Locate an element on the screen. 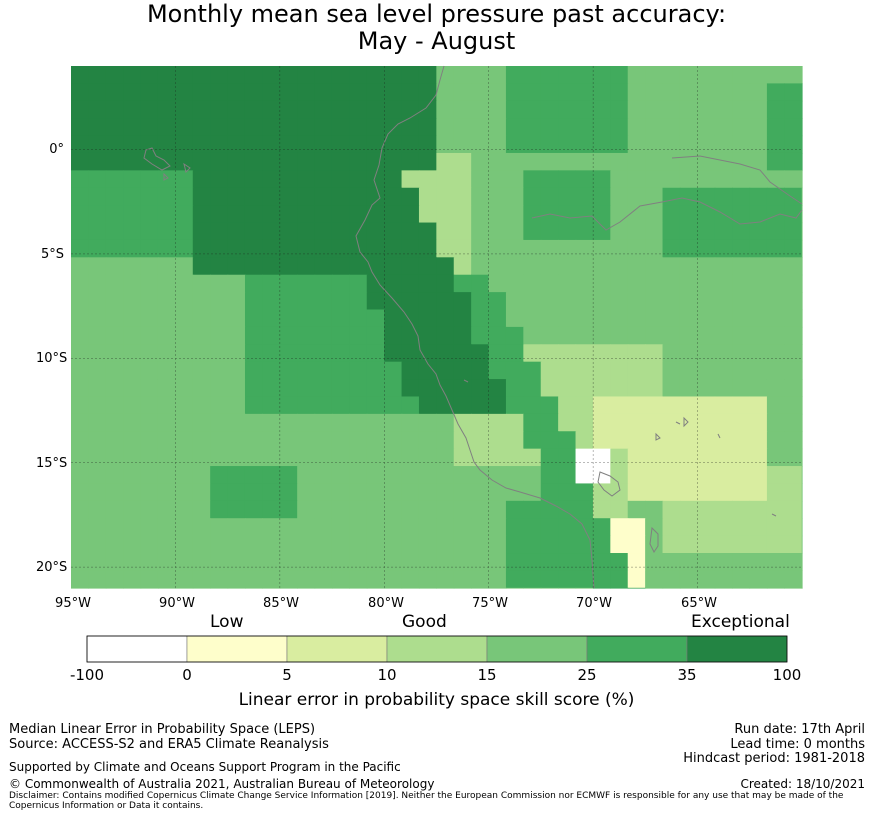 The width and height of the screenshot is (873, 816). colorbar-segment is located at coordinates (637, 649).